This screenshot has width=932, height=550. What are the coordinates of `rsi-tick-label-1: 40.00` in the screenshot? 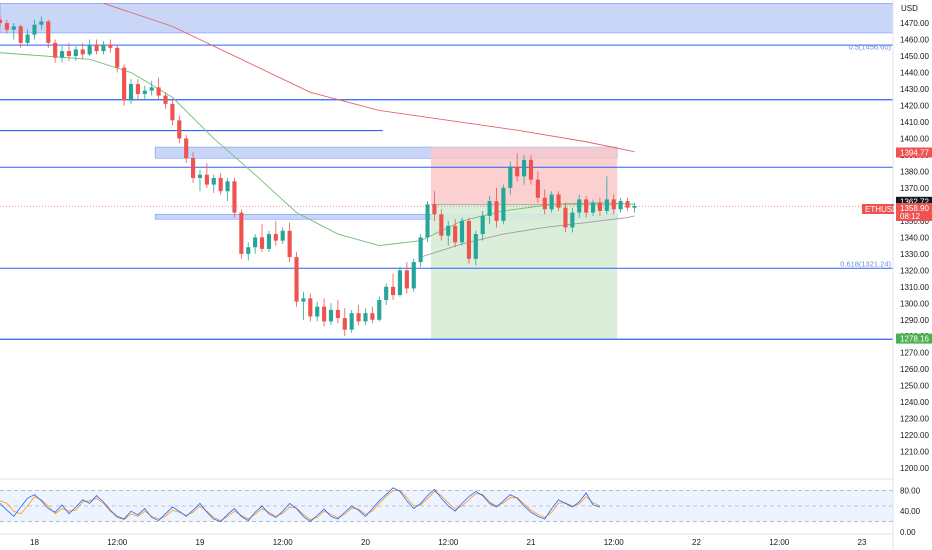 It's located at (910, 511).